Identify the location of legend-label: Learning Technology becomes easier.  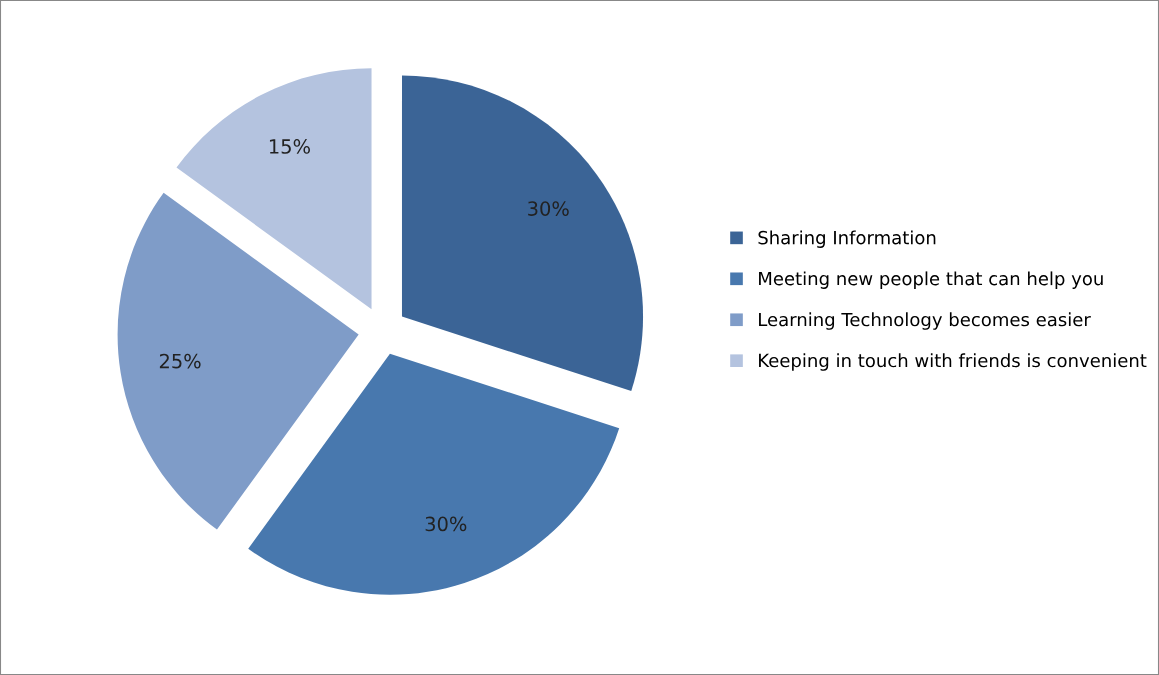
(925, 321).